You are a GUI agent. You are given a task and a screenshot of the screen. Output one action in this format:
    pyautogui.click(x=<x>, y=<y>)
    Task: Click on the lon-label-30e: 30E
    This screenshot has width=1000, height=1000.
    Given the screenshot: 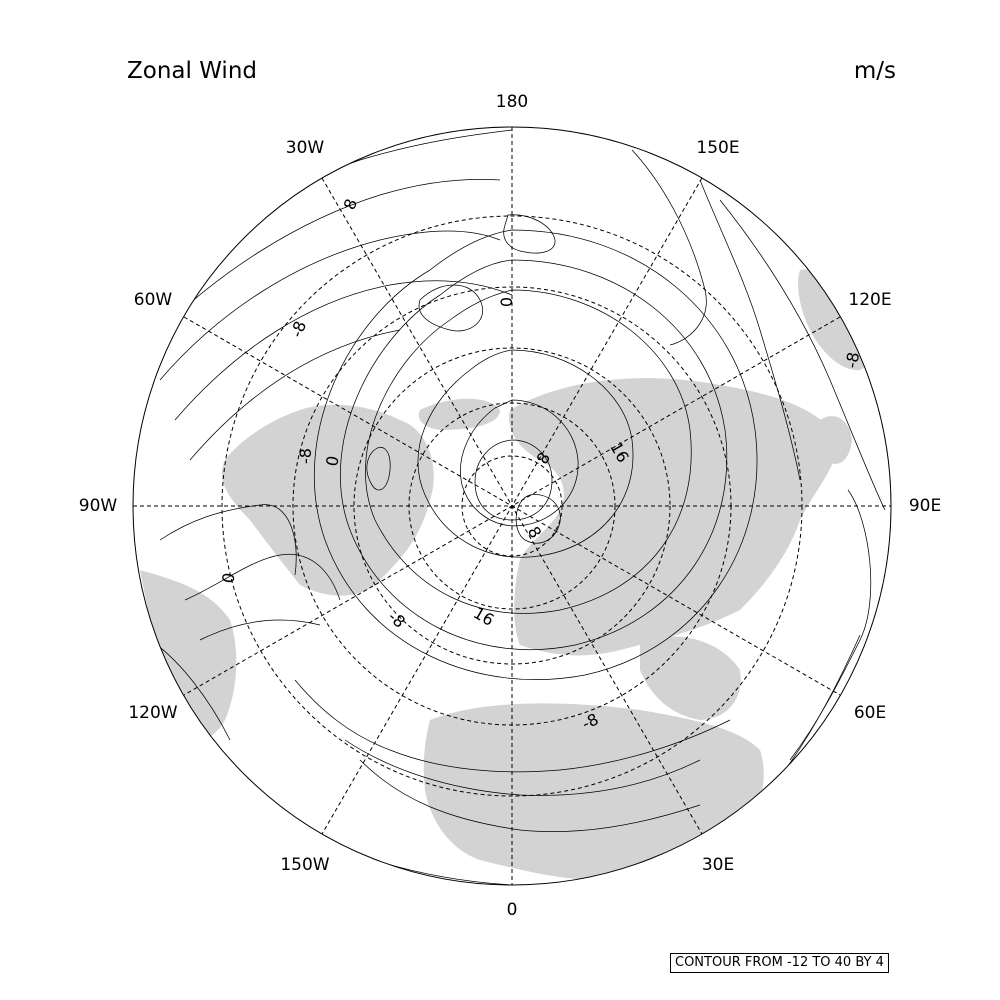 What is the action you would take?
    pyautogui.click(x=718, y=865)
    